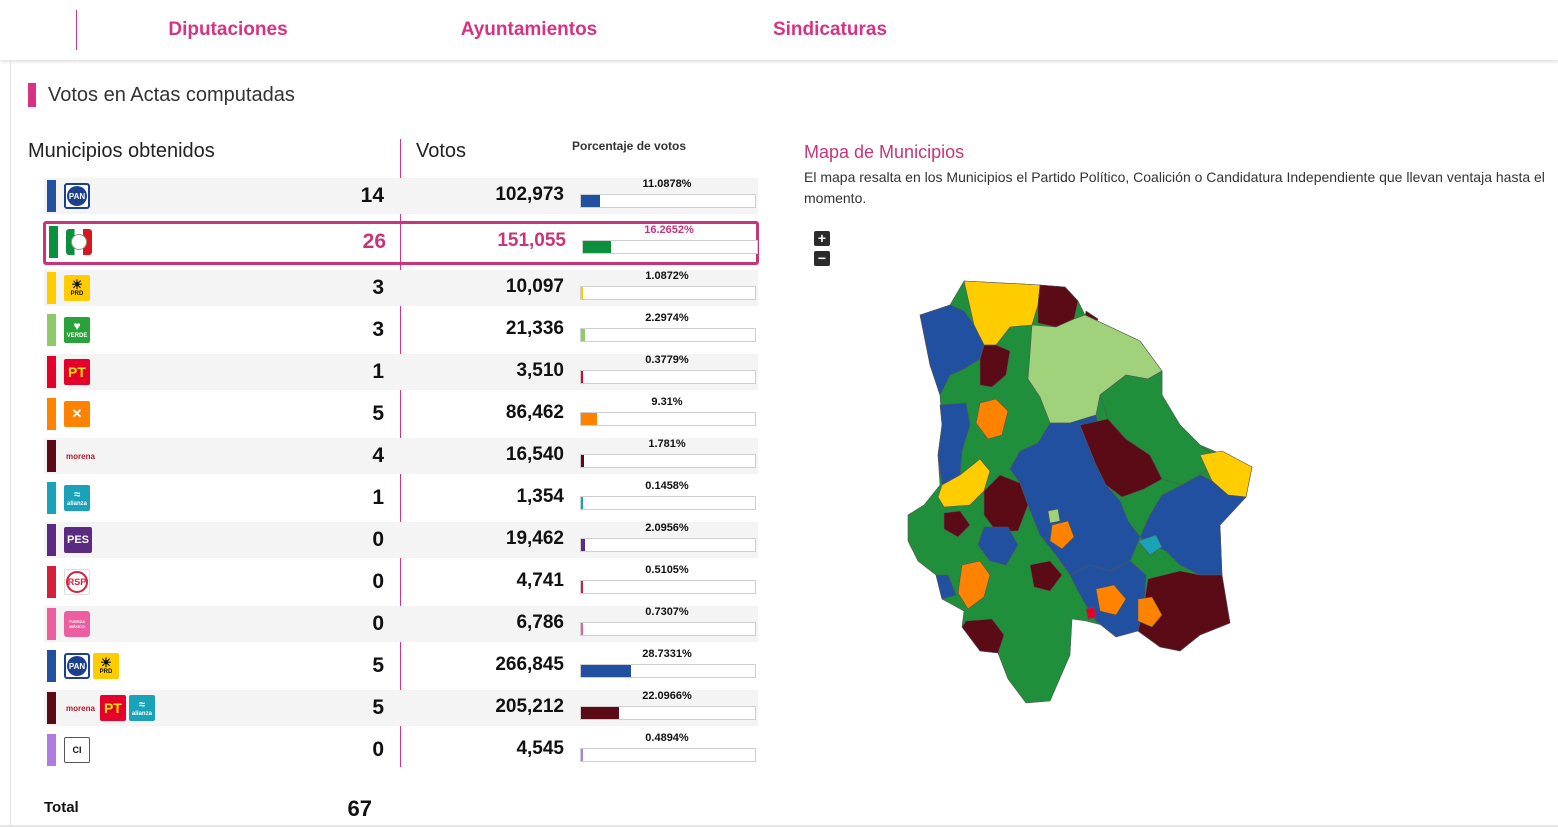  Describe the element at coordinates (529, 194) in the screenshot. I see `votes-count: 102,973` at that location.